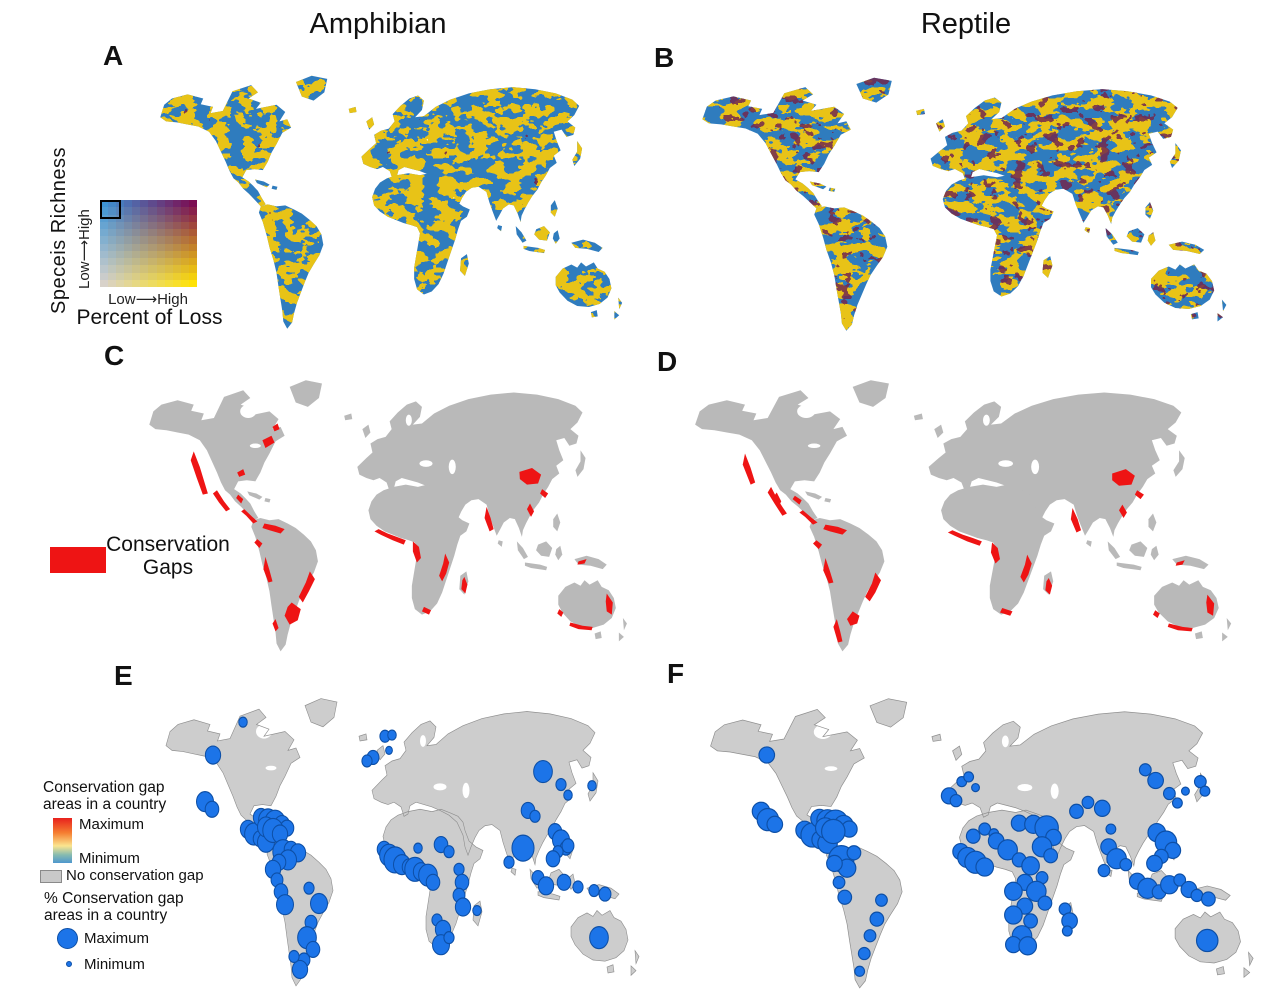  What do you see at coordinates (124, 907) in the screenshot?
I see `pct-gap-title: % Conservation gap areas in a country` at bounding box center [124, 907].